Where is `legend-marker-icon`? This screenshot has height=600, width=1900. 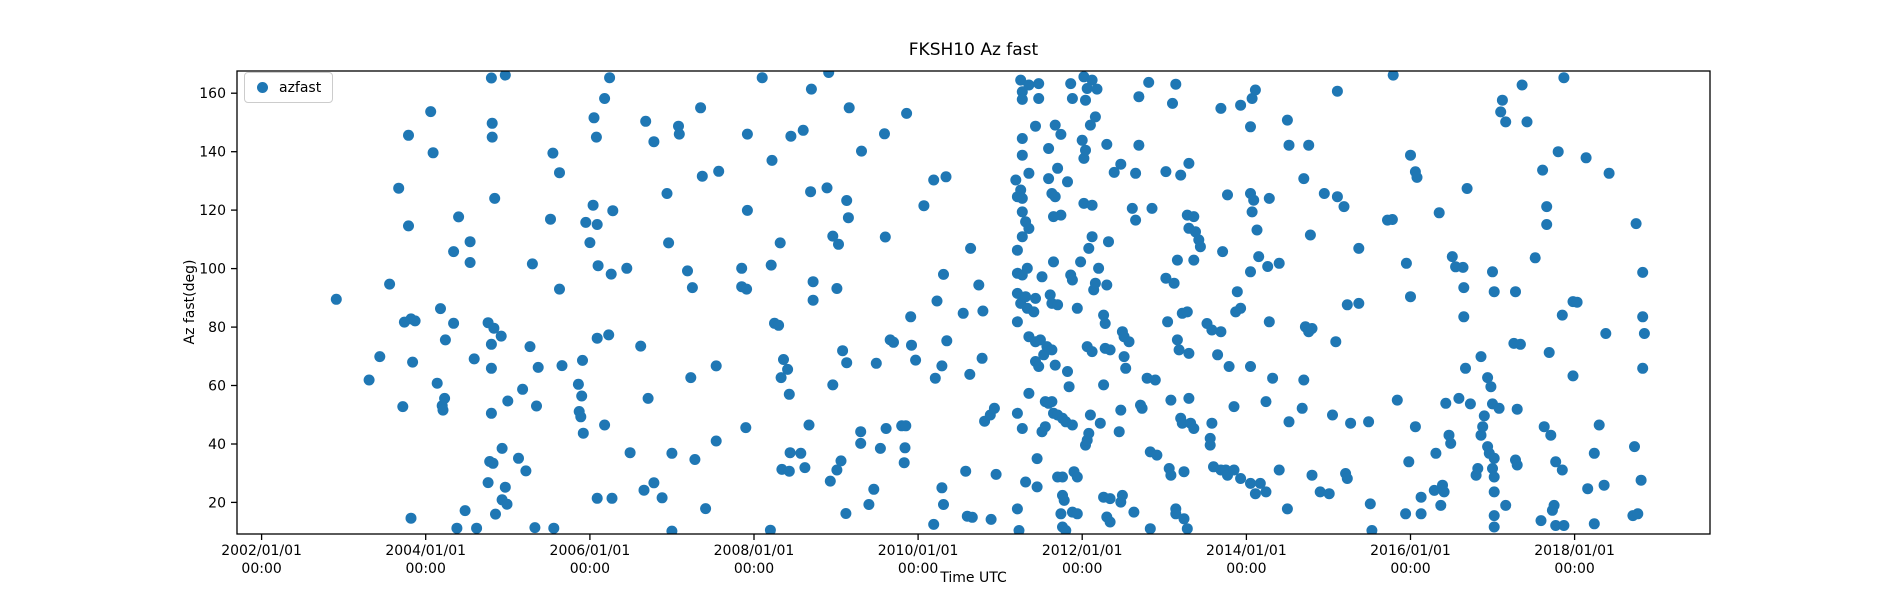
legend-marker-icon is located at coordinates (262, 87).